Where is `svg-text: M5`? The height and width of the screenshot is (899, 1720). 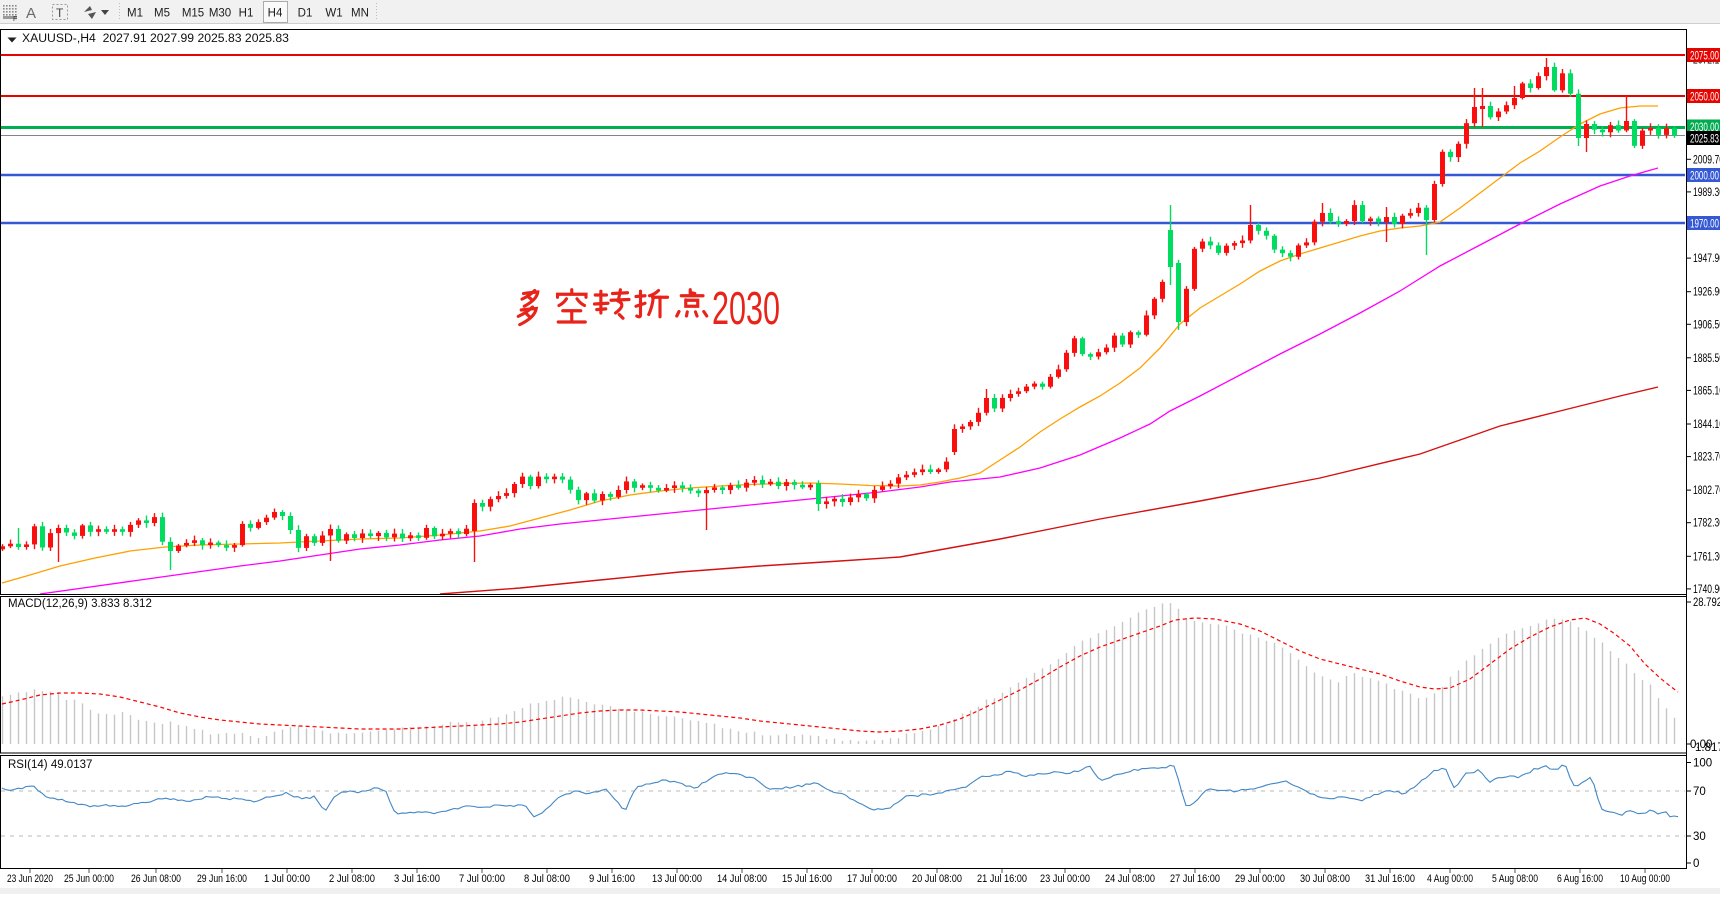
svg-text: M5 is located at coordinates (162, 14).